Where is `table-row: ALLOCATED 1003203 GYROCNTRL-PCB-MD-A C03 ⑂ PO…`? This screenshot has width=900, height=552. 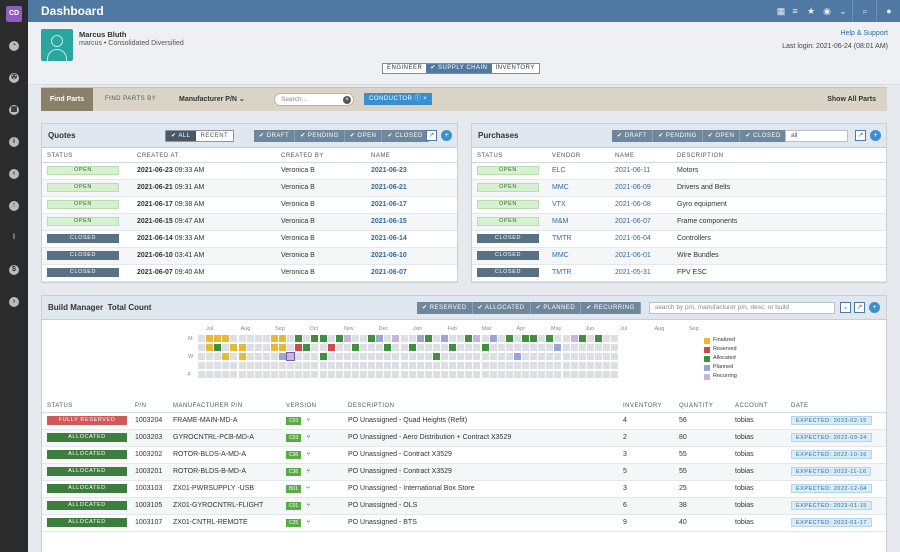
table-row: ALLOCATED 1003203 GYROCNTRL-PCB-MD-A C03 ⑂ PO… is located at coordinates (464, 438).